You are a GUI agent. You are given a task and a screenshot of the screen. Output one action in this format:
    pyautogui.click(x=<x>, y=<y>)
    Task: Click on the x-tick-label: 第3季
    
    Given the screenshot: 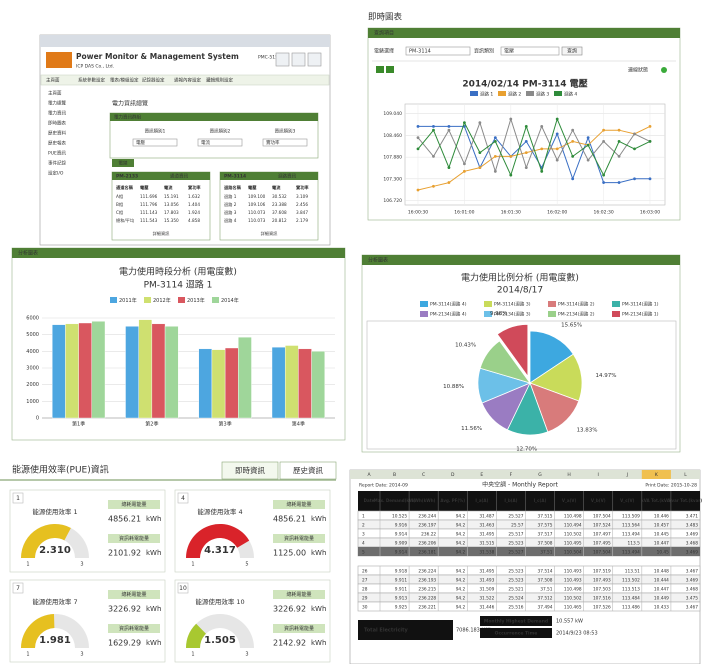 What is the action you would take?
    pyautogui.click(x=225, y=424)
    